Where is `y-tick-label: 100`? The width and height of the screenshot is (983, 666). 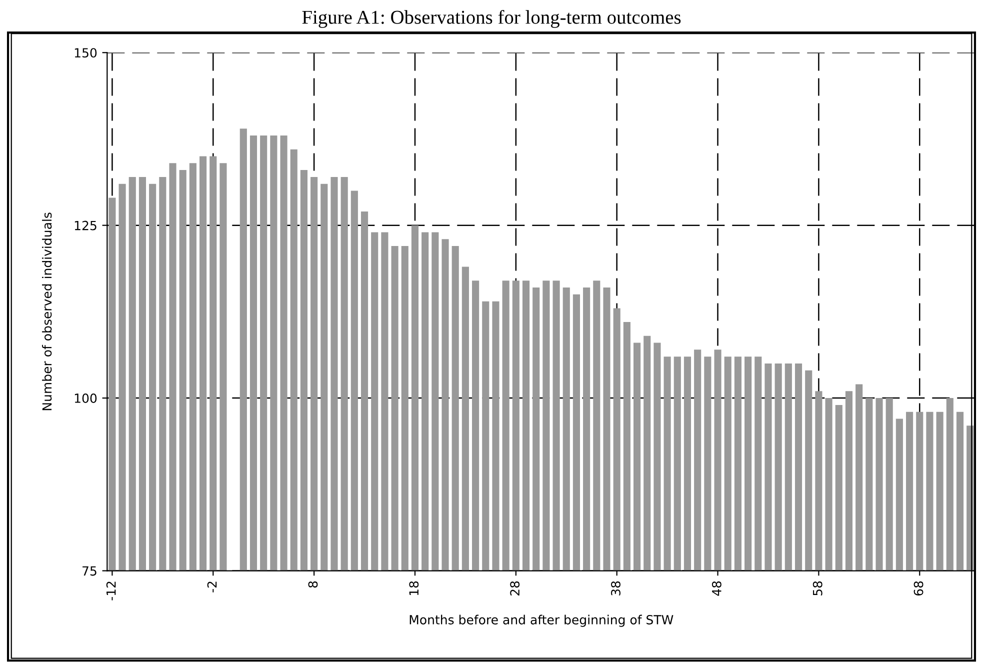 y-tick-label: 100 is located at coordinates (85, 398).